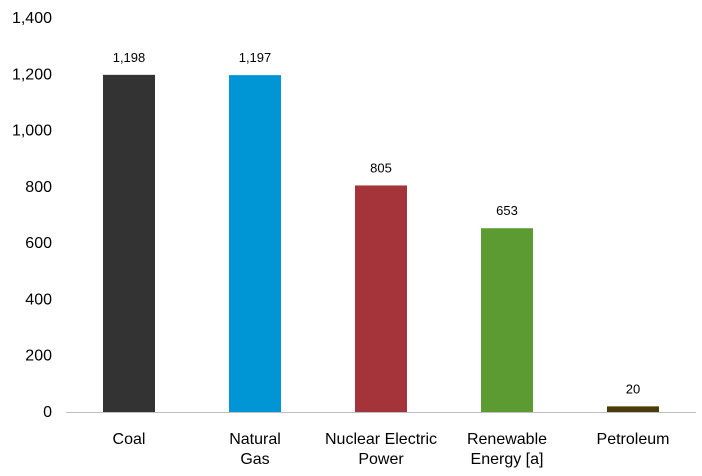 This screenshot has width=702, height=476. Describe the element at coordinates (507, 449) in the screenshot. I see `x-tick-label: Renewable Energy [a]` at that location.